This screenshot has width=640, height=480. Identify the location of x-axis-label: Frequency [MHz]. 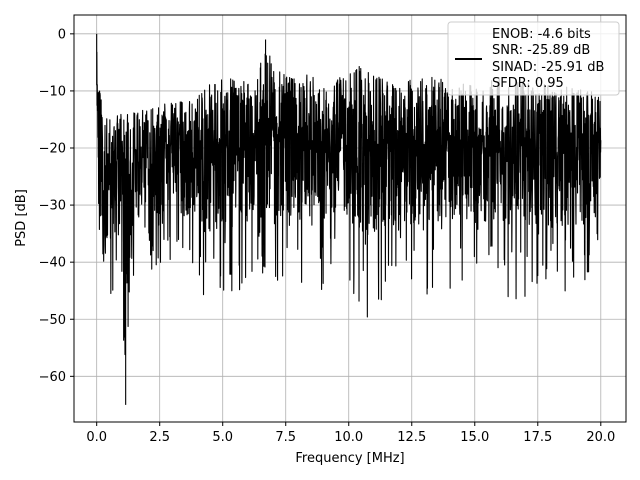
(349, 458).